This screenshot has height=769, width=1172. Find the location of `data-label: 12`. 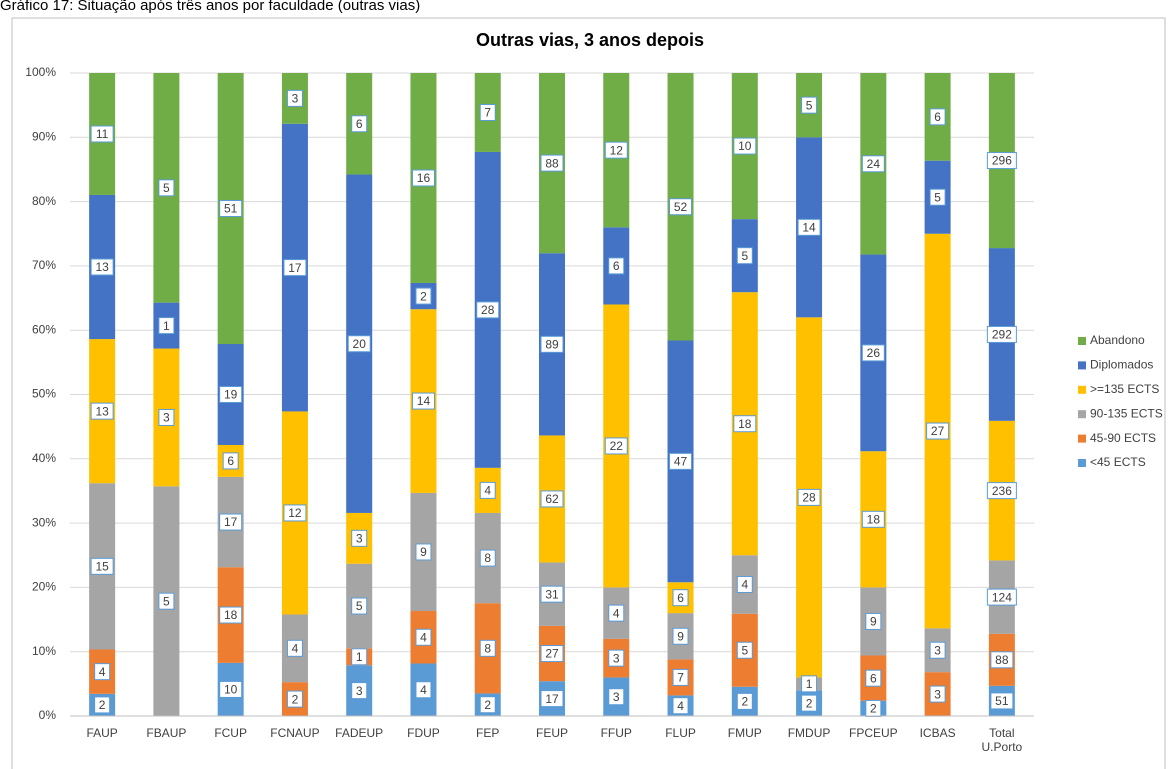

data-label: 12 is located at coordinates (617, 150).